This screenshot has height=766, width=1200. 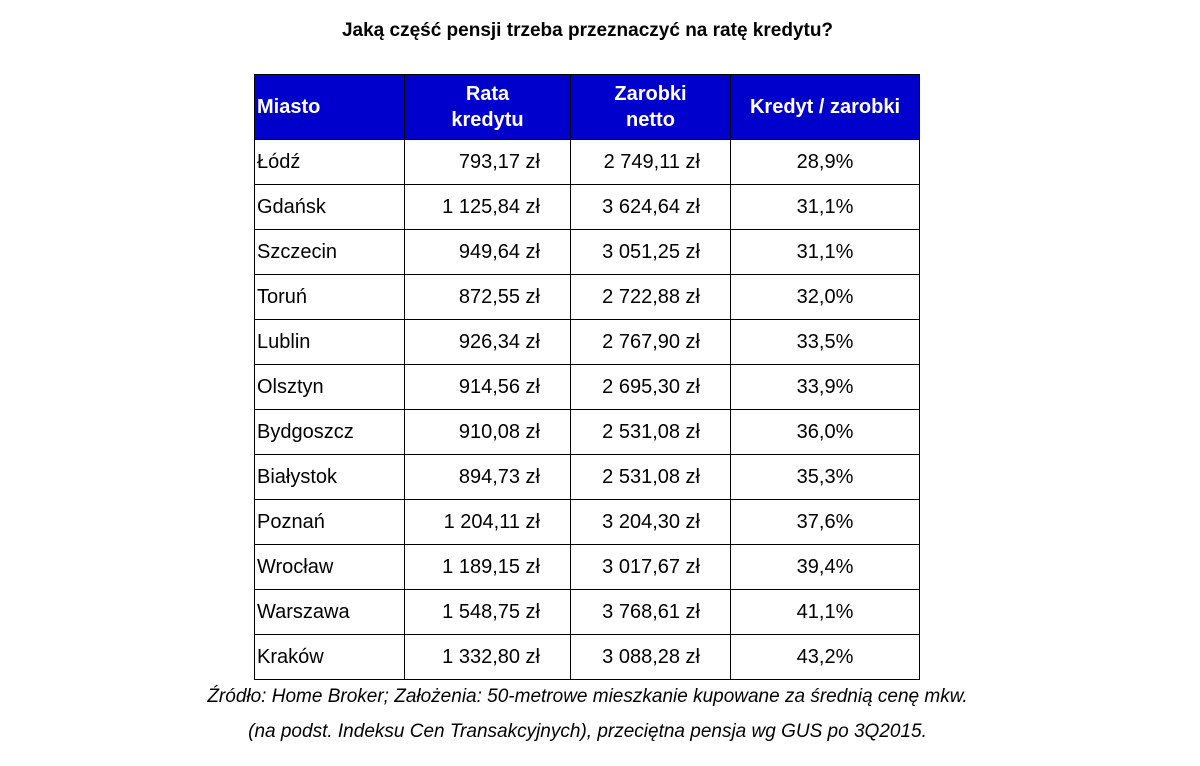 I want to click on table-row: Gdańsk 1 125,84 zł 3 624,64 zł 31,1%, so click(x=587, y=207).